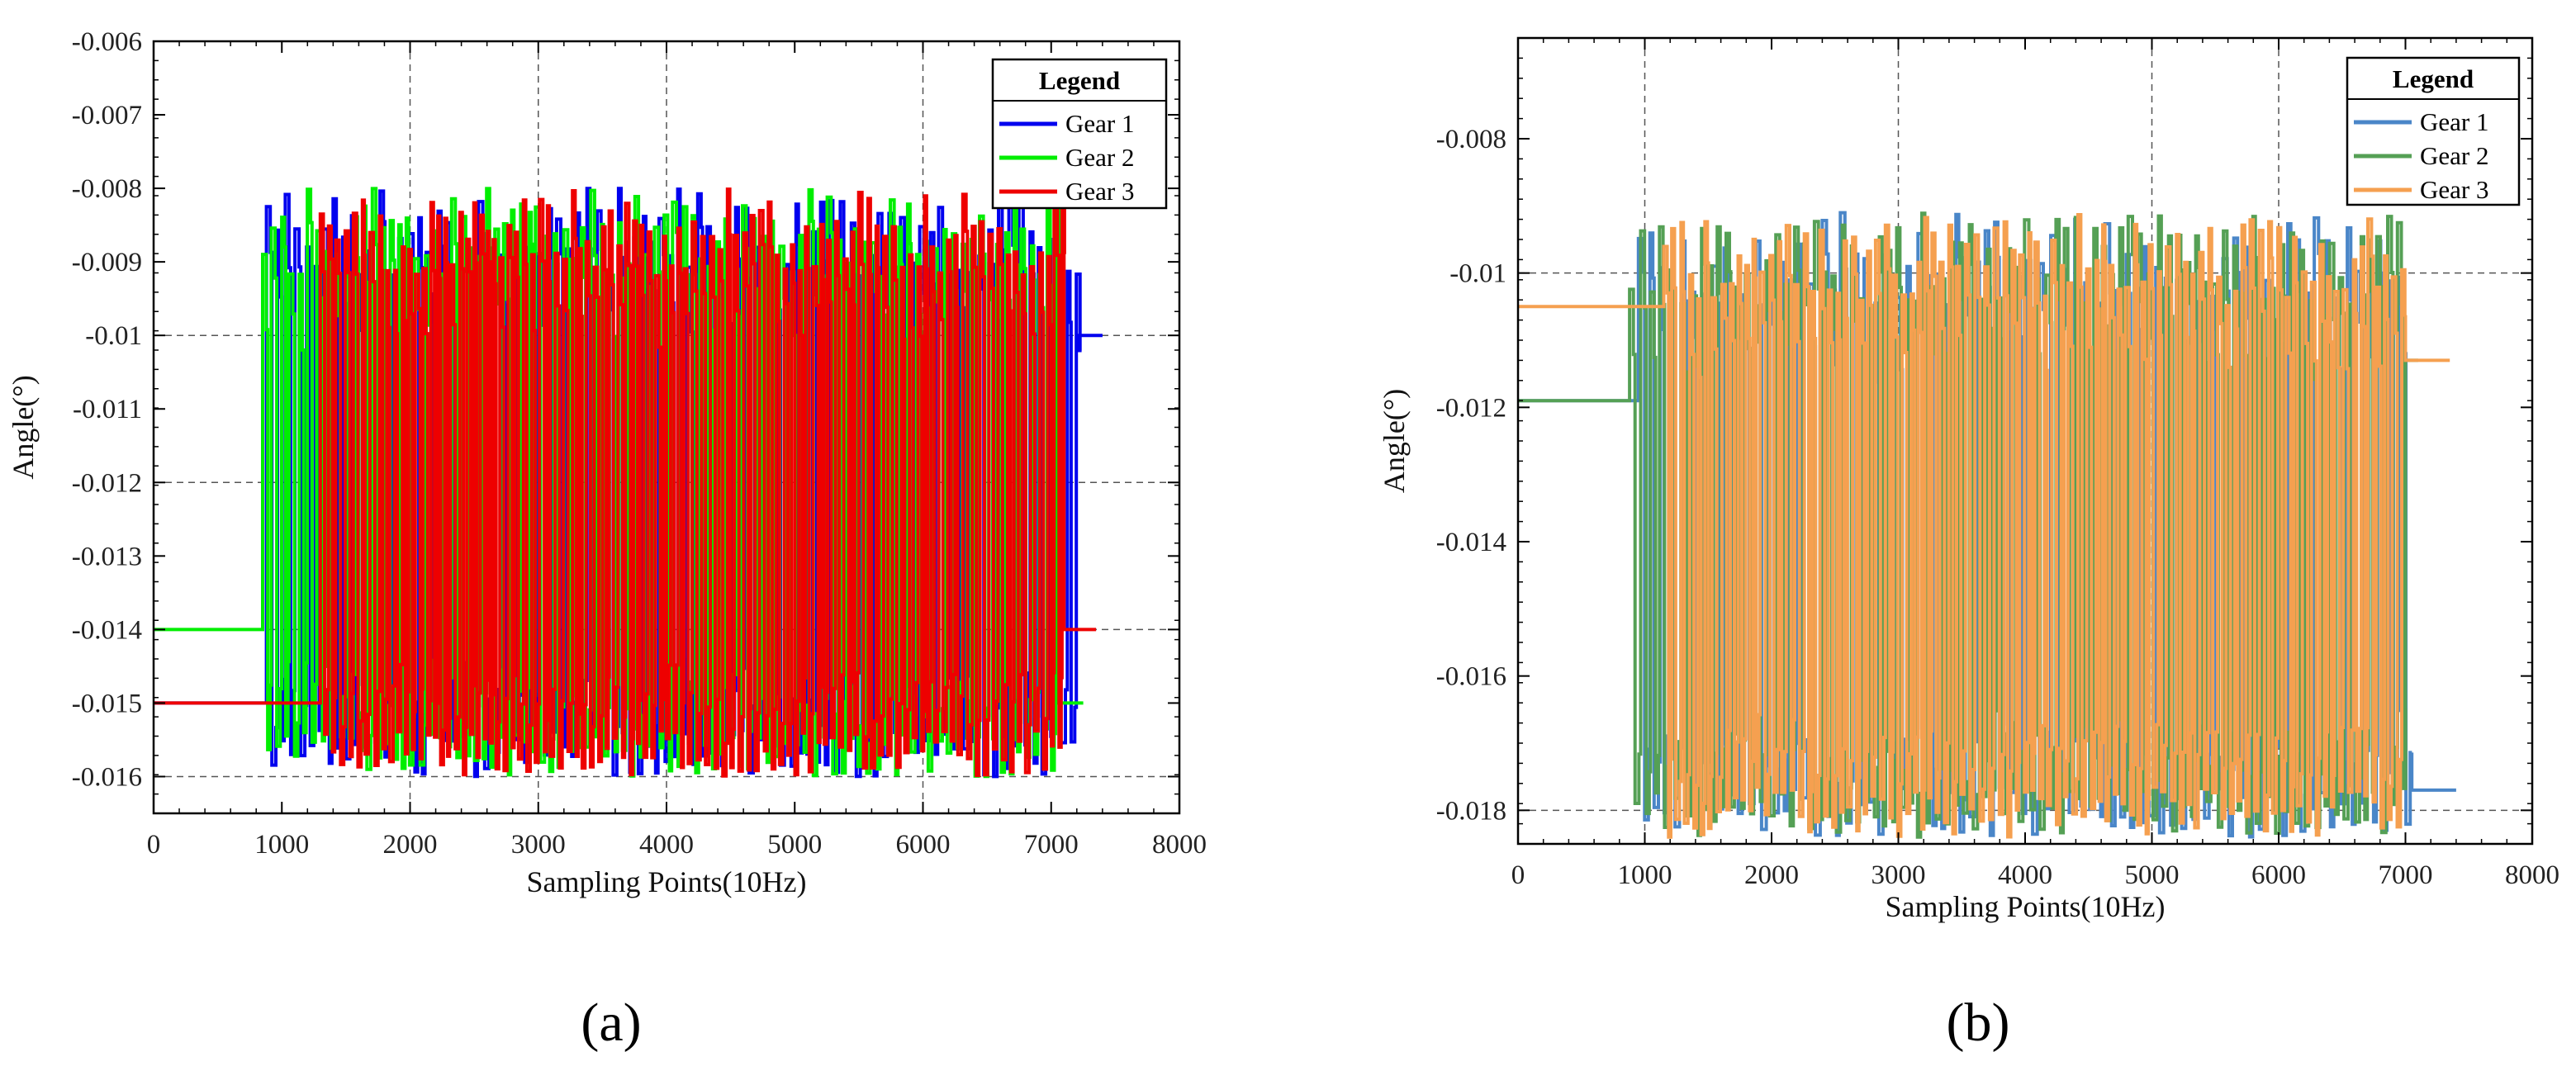  Describe the element at coordinates (1979, 1023) in the screenshot. I see `panel-label: (b)` at that location.